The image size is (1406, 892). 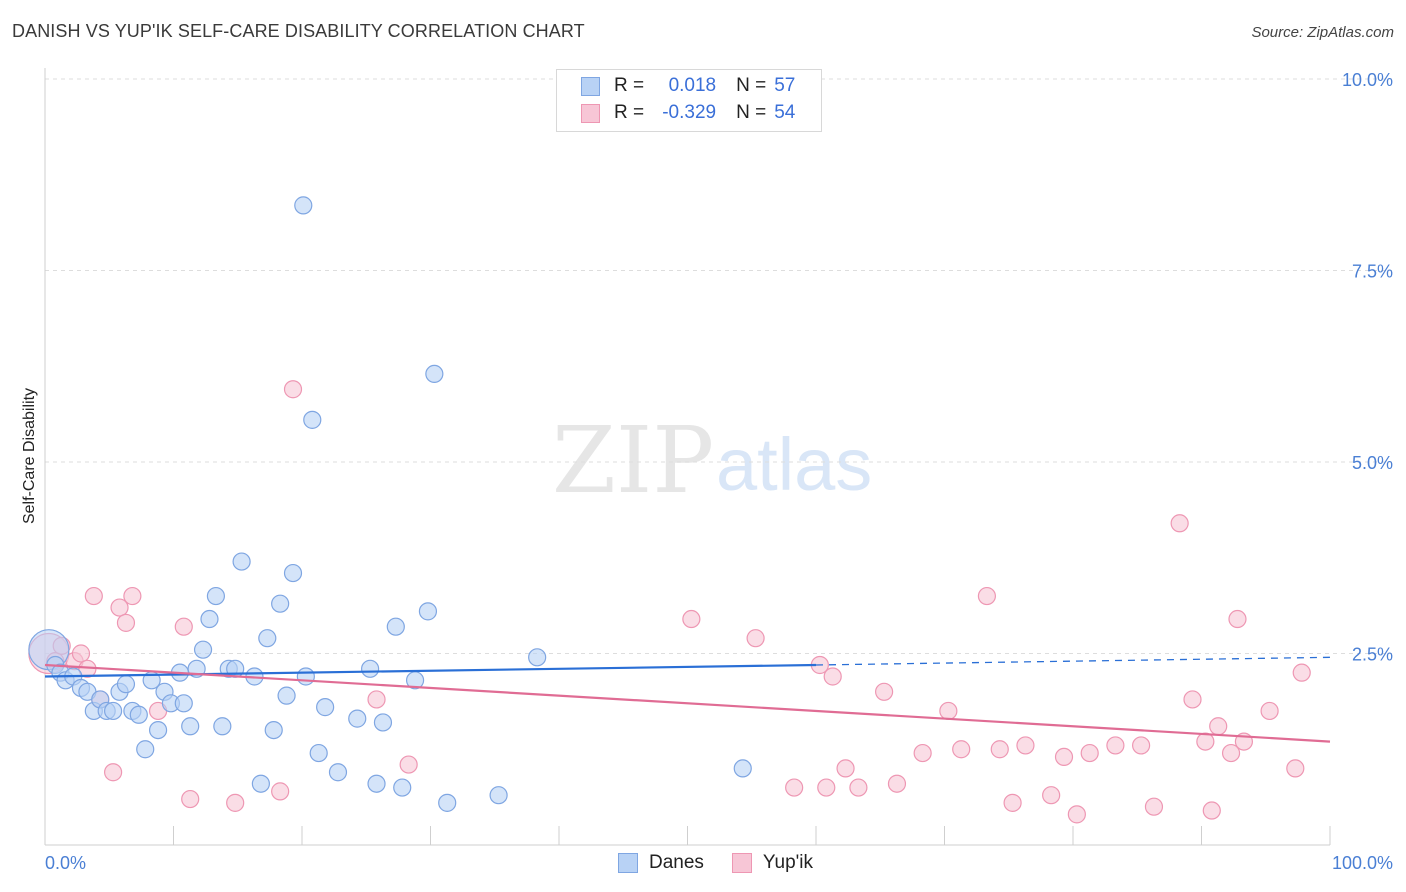 What do you see at coordinates (1372, 655) in the screenshot?
I see `y-tick-label: 2.5%` at bounding box center [1372, 655].